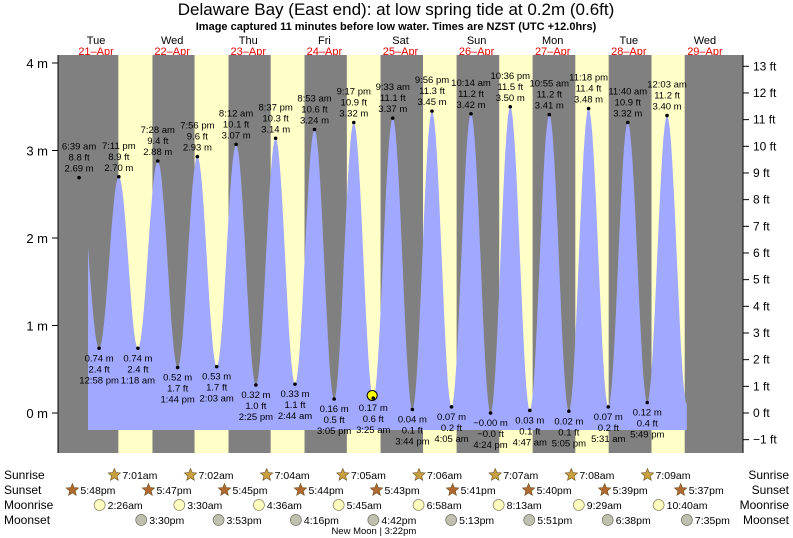 This screenshot has height=538, width=793. Describe the element at coordinates (137, 358) in the screenshot. I see `low-tide-metres: 0.74 m` at that location.